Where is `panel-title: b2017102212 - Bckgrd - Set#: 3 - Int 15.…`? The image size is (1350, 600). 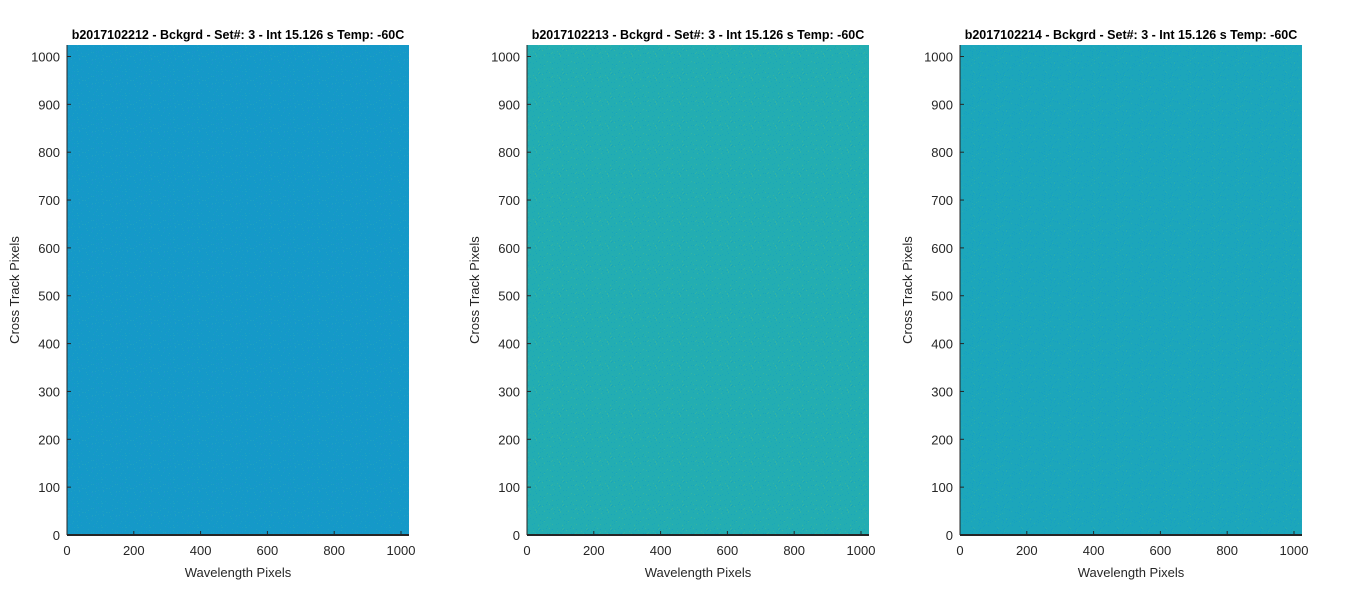
panel-title: b2017102212 - Bckgrd - Set#: 3 - Int 15.… is located at coordinates (238, 35).